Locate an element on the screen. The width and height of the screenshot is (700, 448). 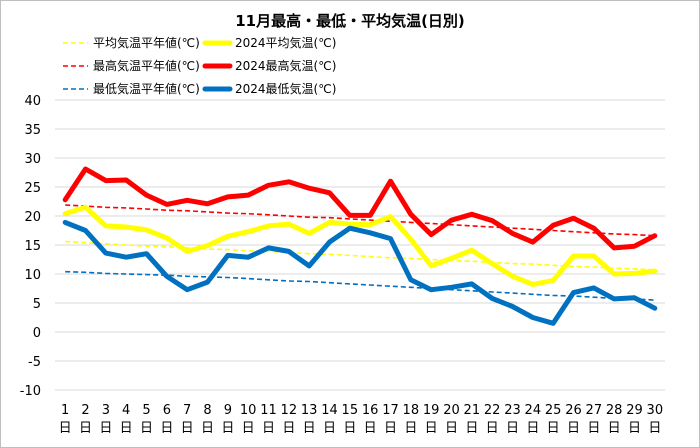
y-tick-label: 25 is located at coordinates (32, 188).